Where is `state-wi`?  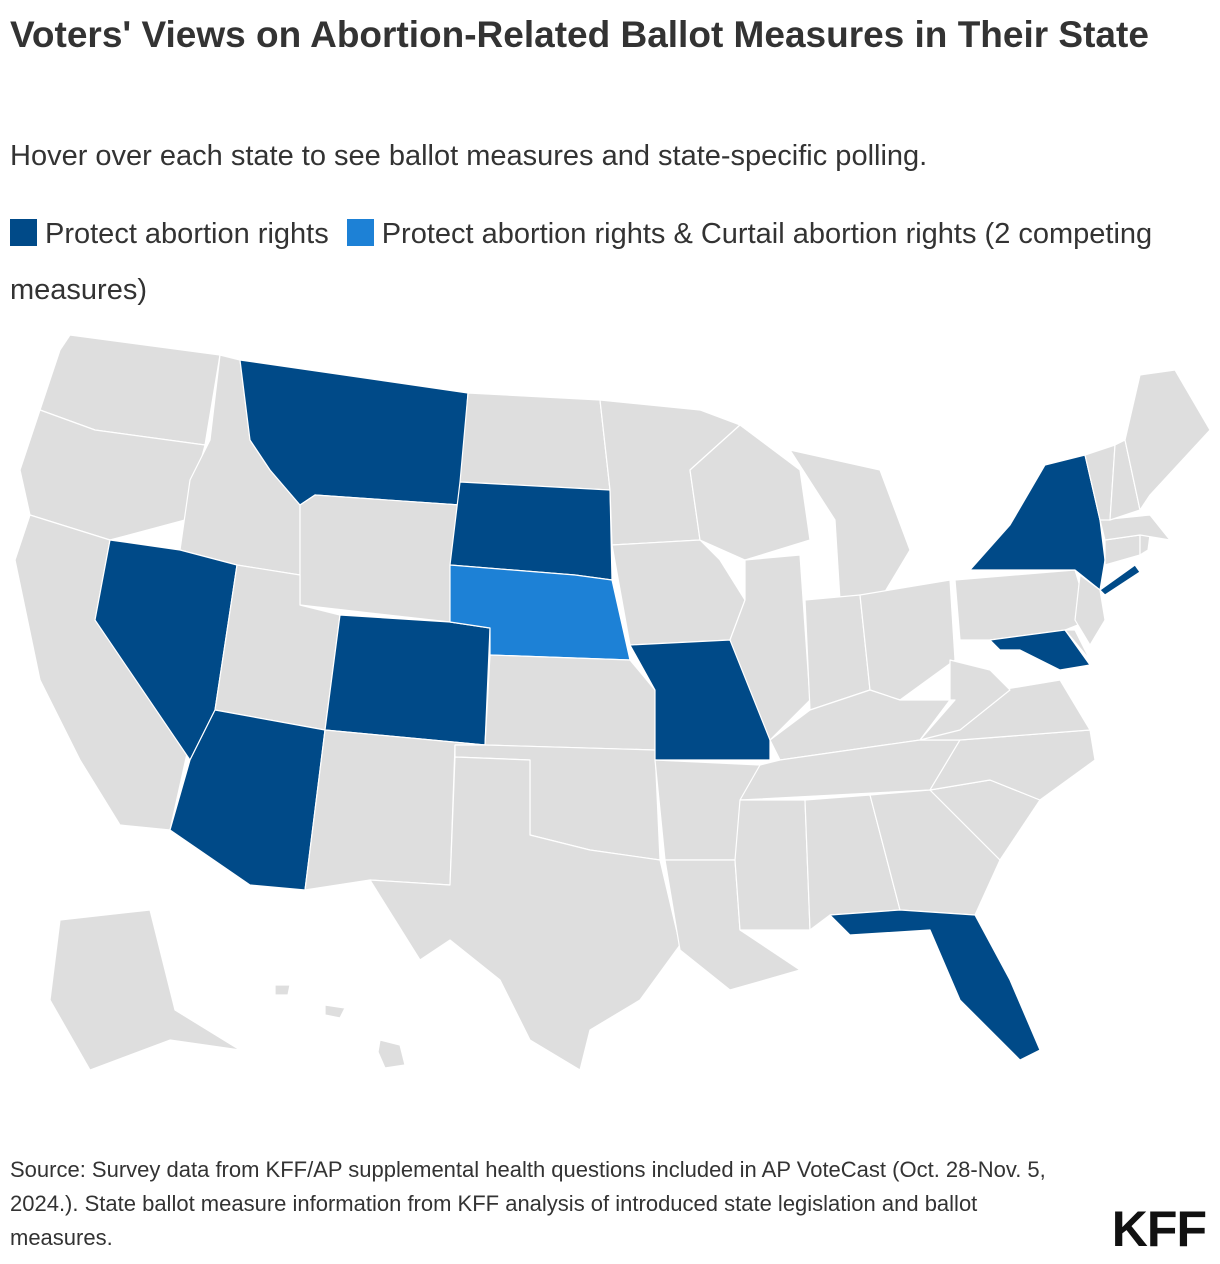 state-wi is located at coordinates (750, 492).